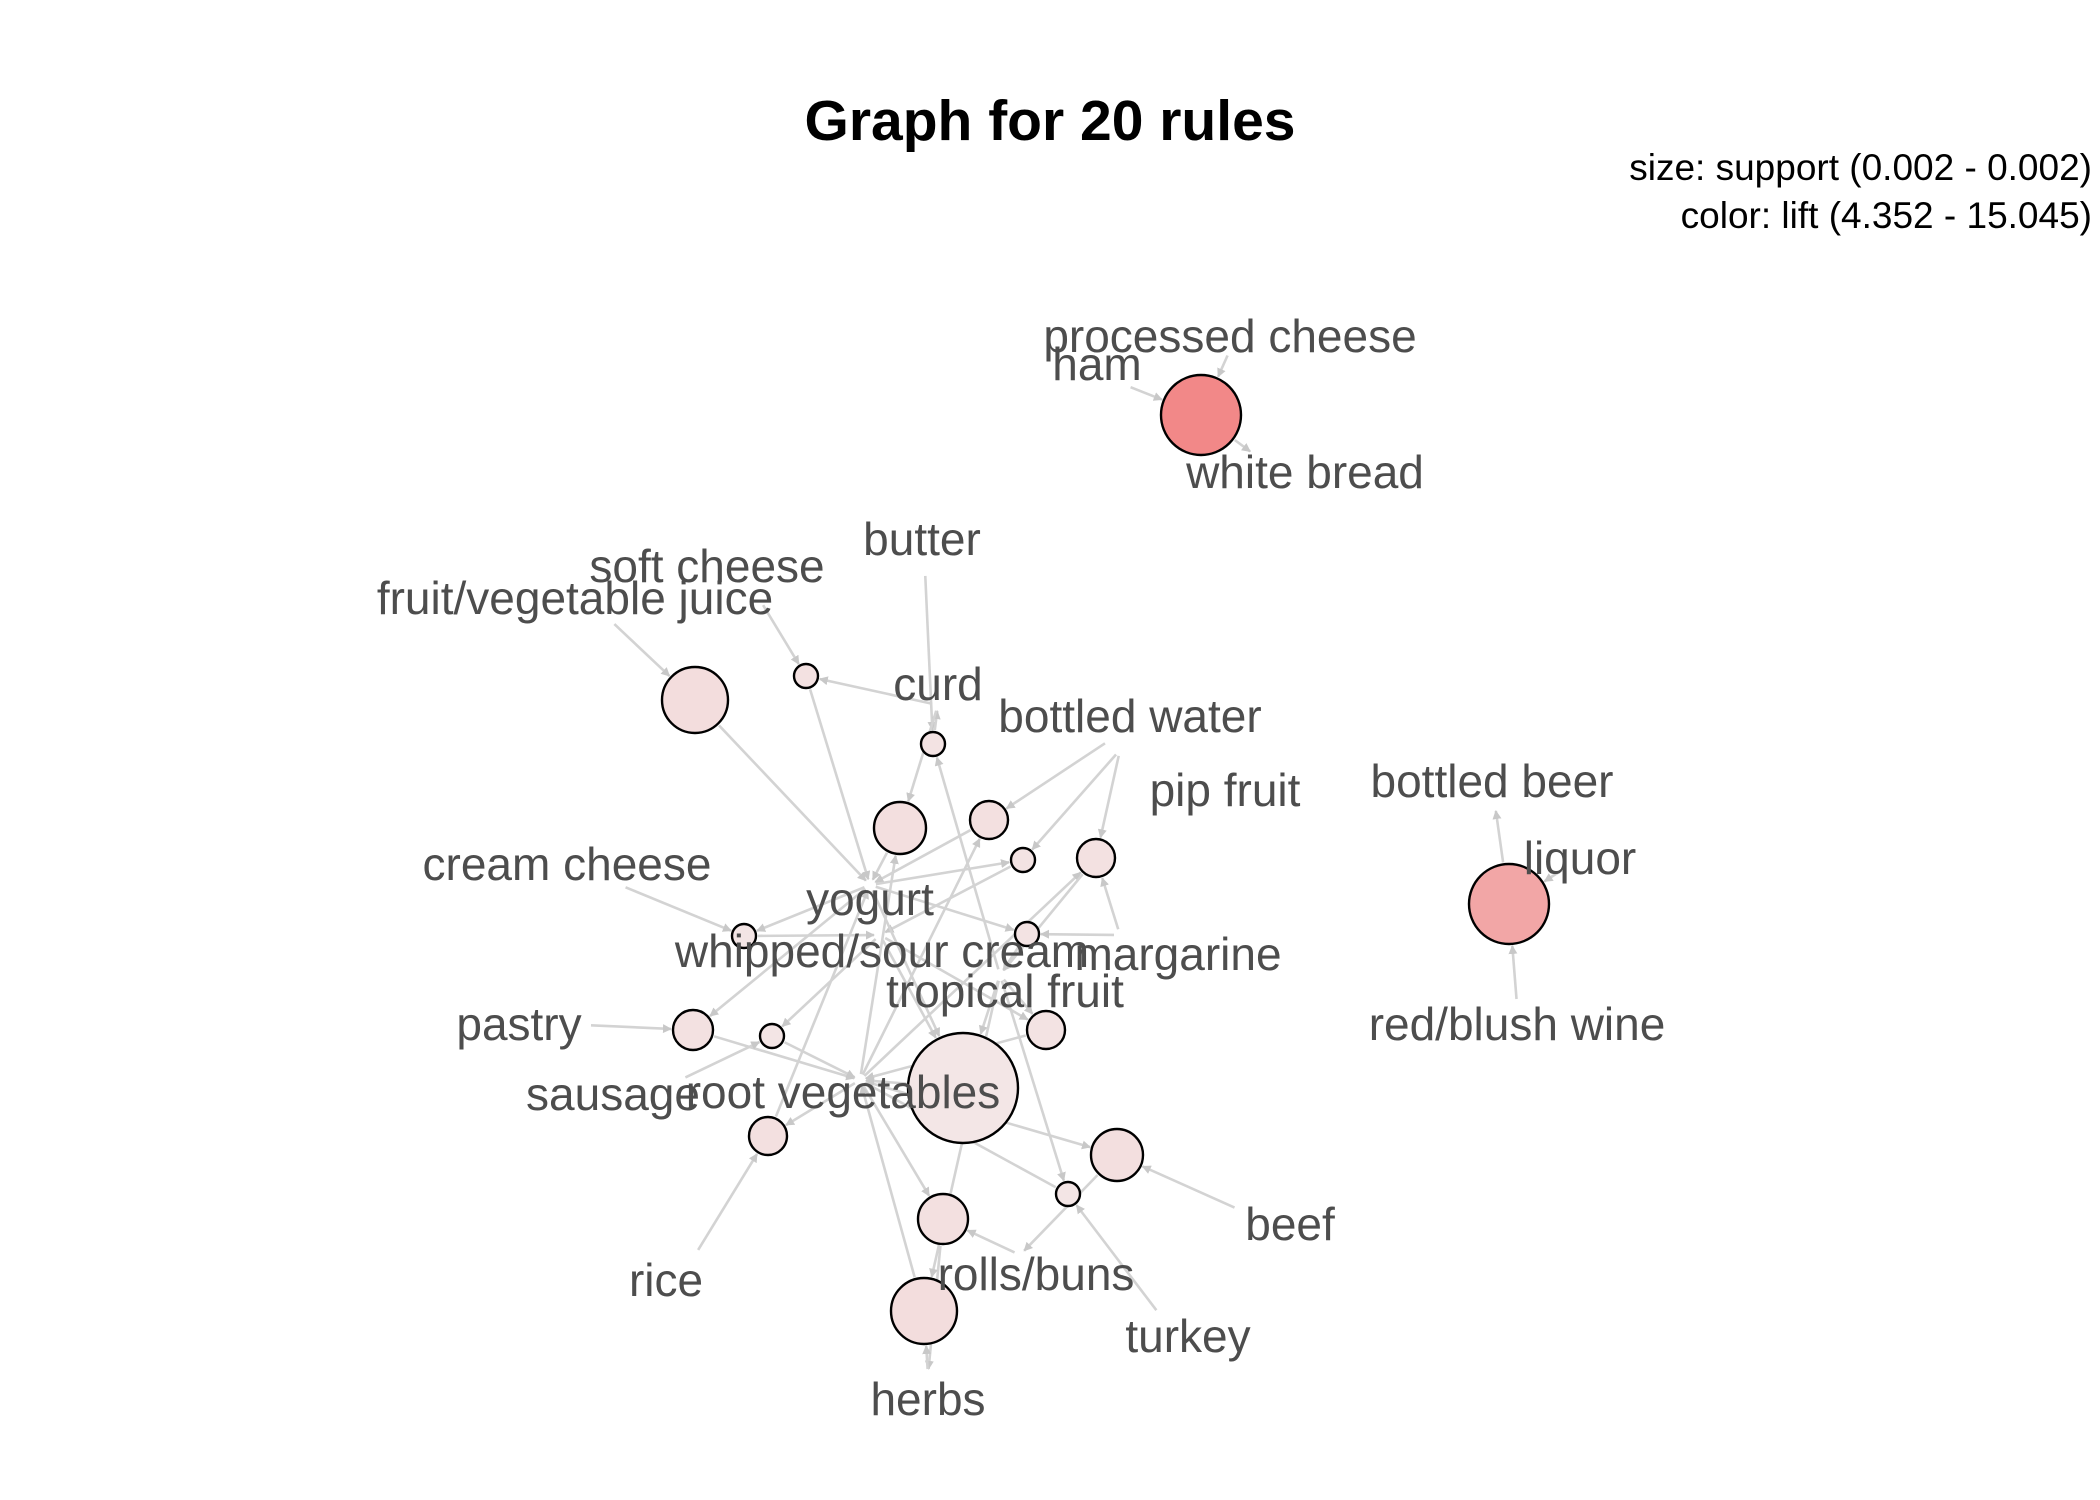 This screenshot has height=1500, width=2100. What do you see at coordinates (1886, 215) in the screenshot?
I see `legend-color: color: lift (4.352 - 15.045)` at bounding box center [1886, 215].